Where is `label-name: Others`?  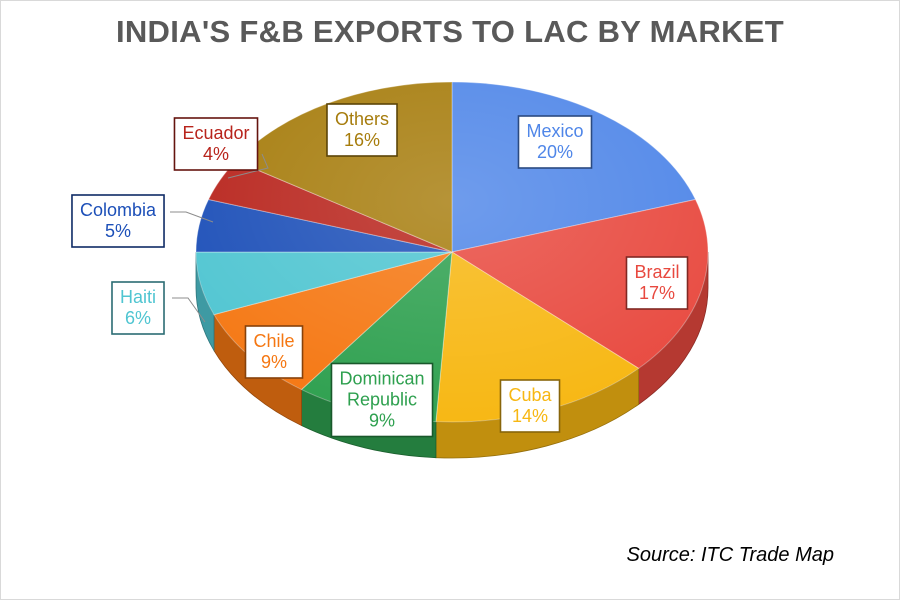 label-name: Others is located at coordinates (362, 119).